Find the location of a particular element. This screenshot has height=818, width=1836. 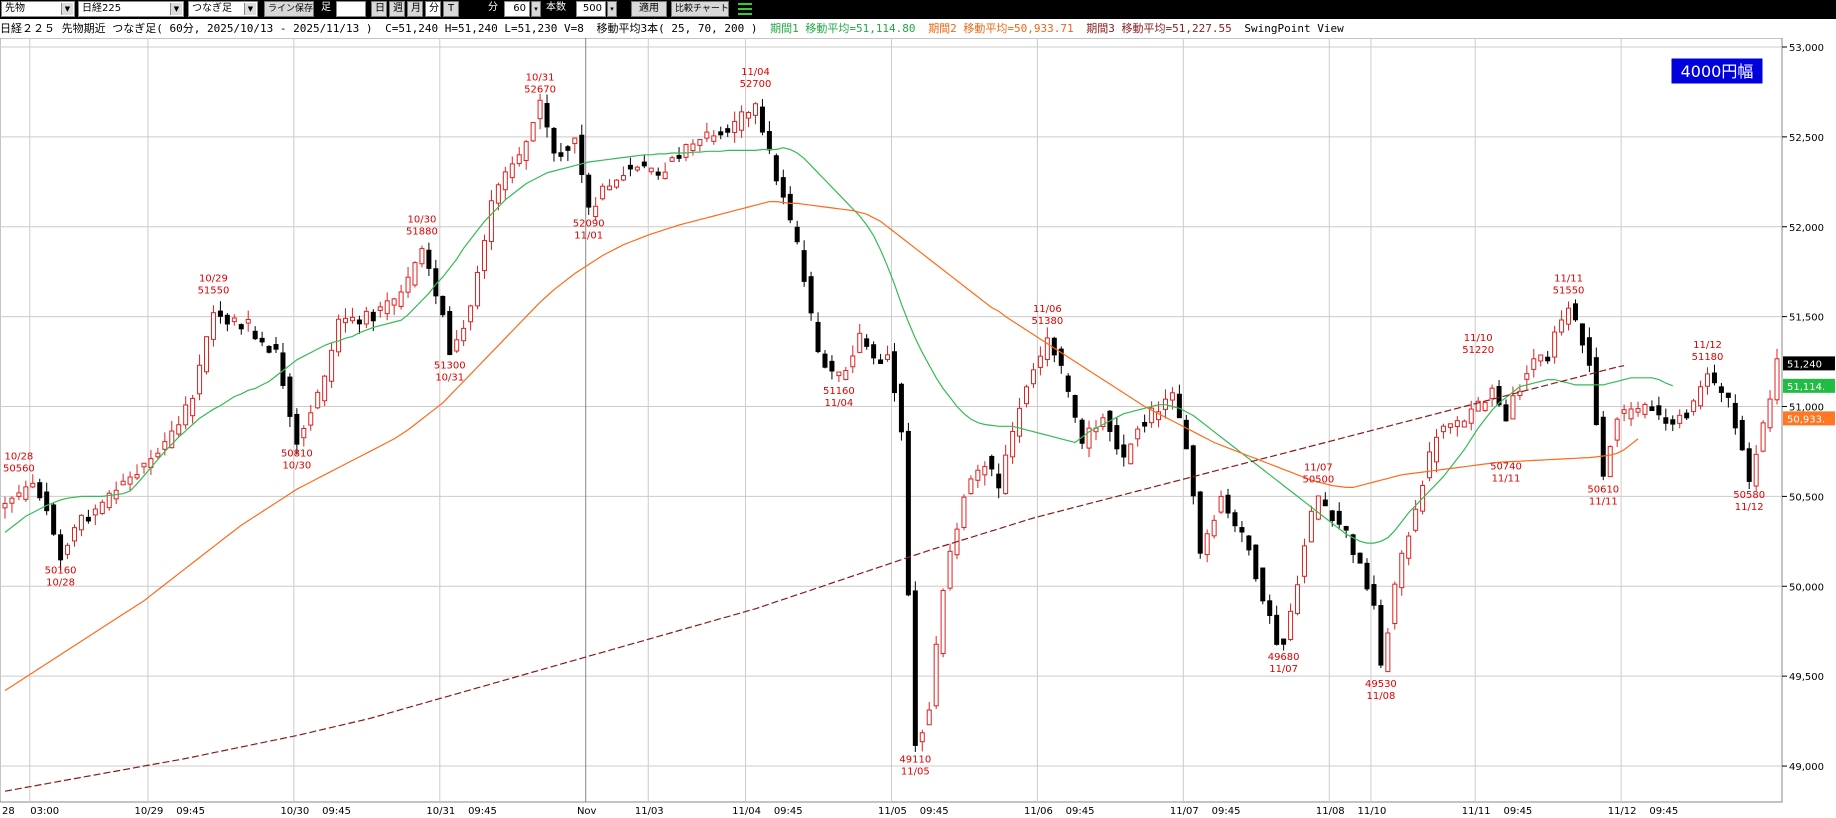

mode-select: つなぎ足 ▼ is located at coordinates (223, 9).